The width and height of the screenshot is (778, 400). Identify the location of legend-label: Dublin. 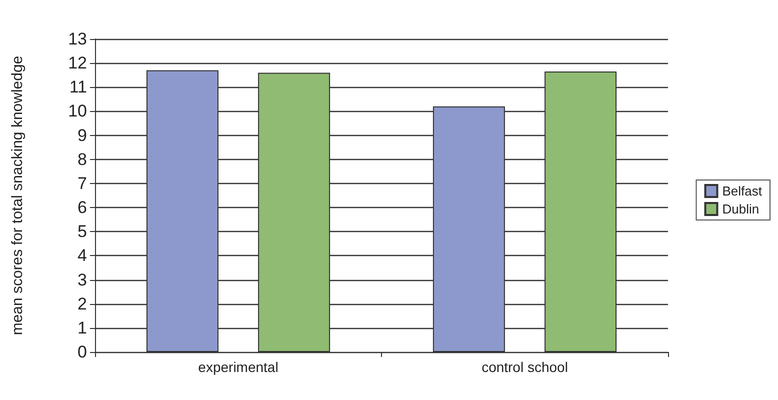
(741, 209).